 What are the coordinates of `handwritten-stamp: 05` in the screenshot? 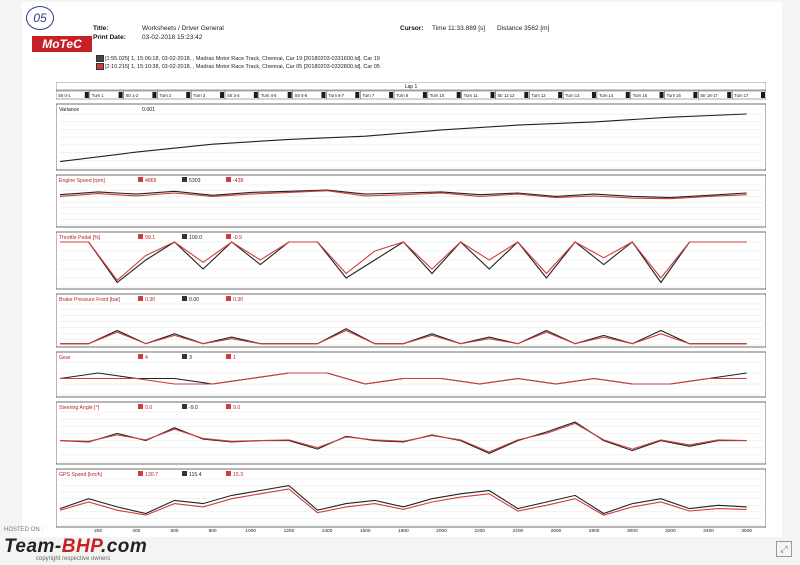 It's located at (40, 18).